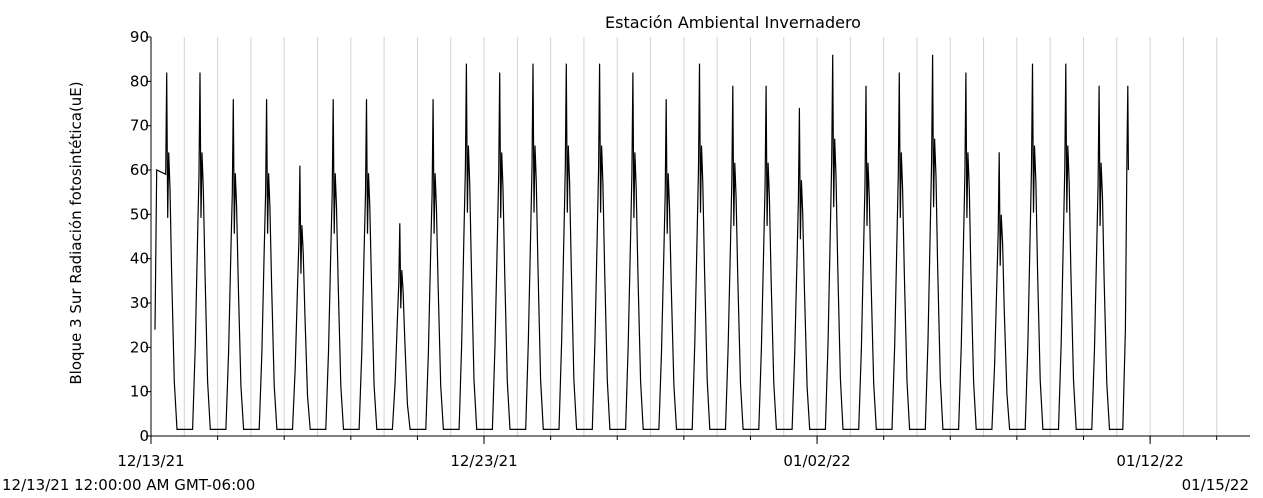 Image resolution: width=1263 pixels, height=498 pixels. What do you see at coordinates (139, 81) in the screenshot?
I see `y-tick-label: 80` at bounding box center [139, 81].